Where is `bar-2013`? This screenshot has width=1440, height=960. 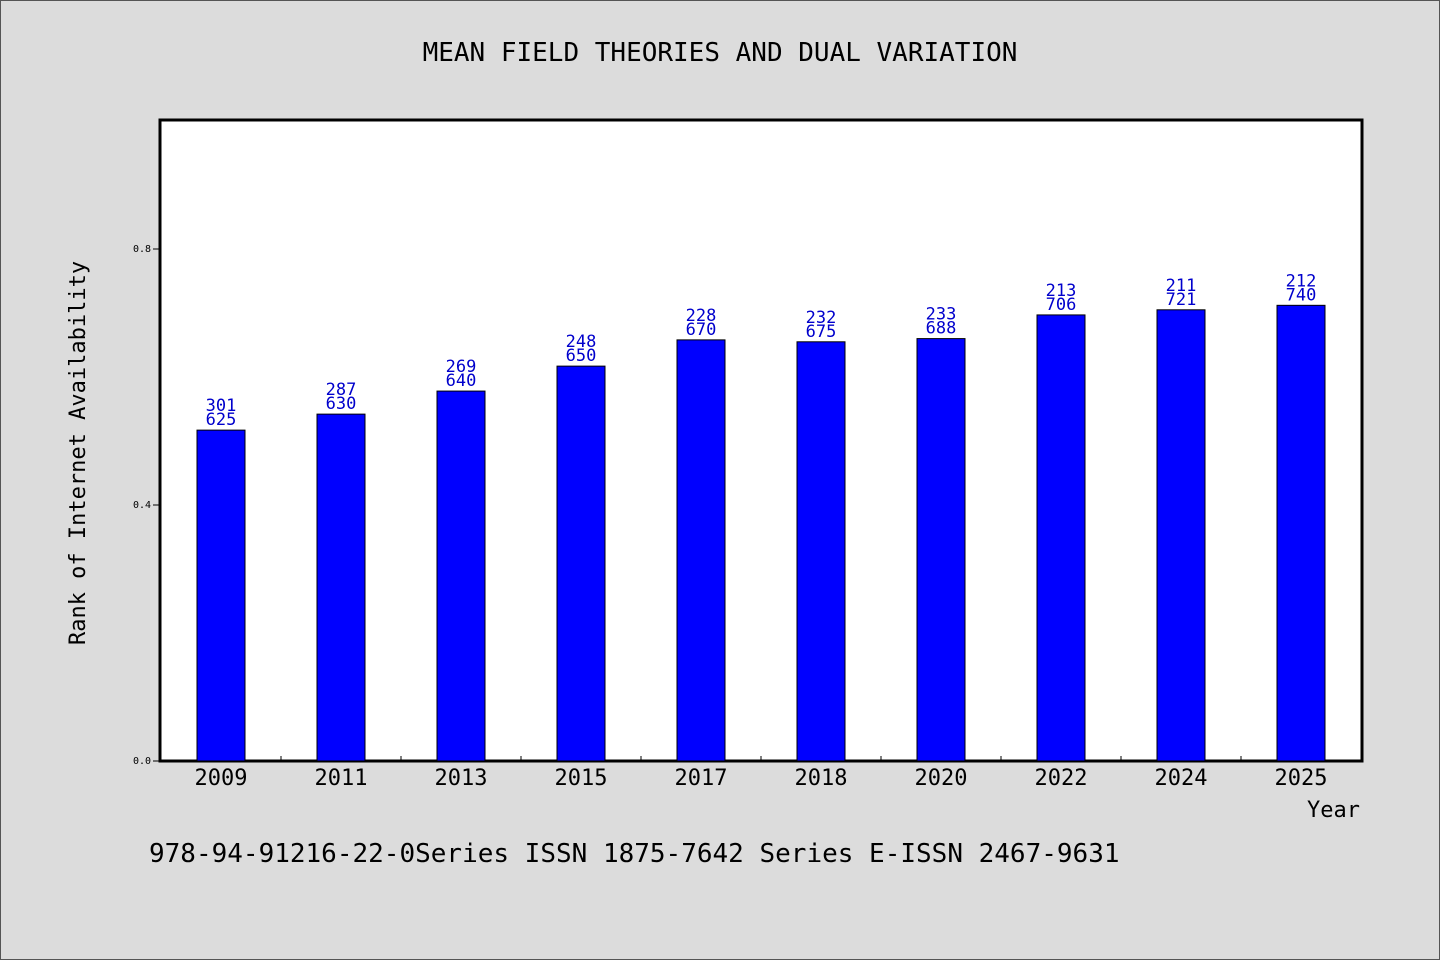 bar-2013 is located at coordinates (461, 576).